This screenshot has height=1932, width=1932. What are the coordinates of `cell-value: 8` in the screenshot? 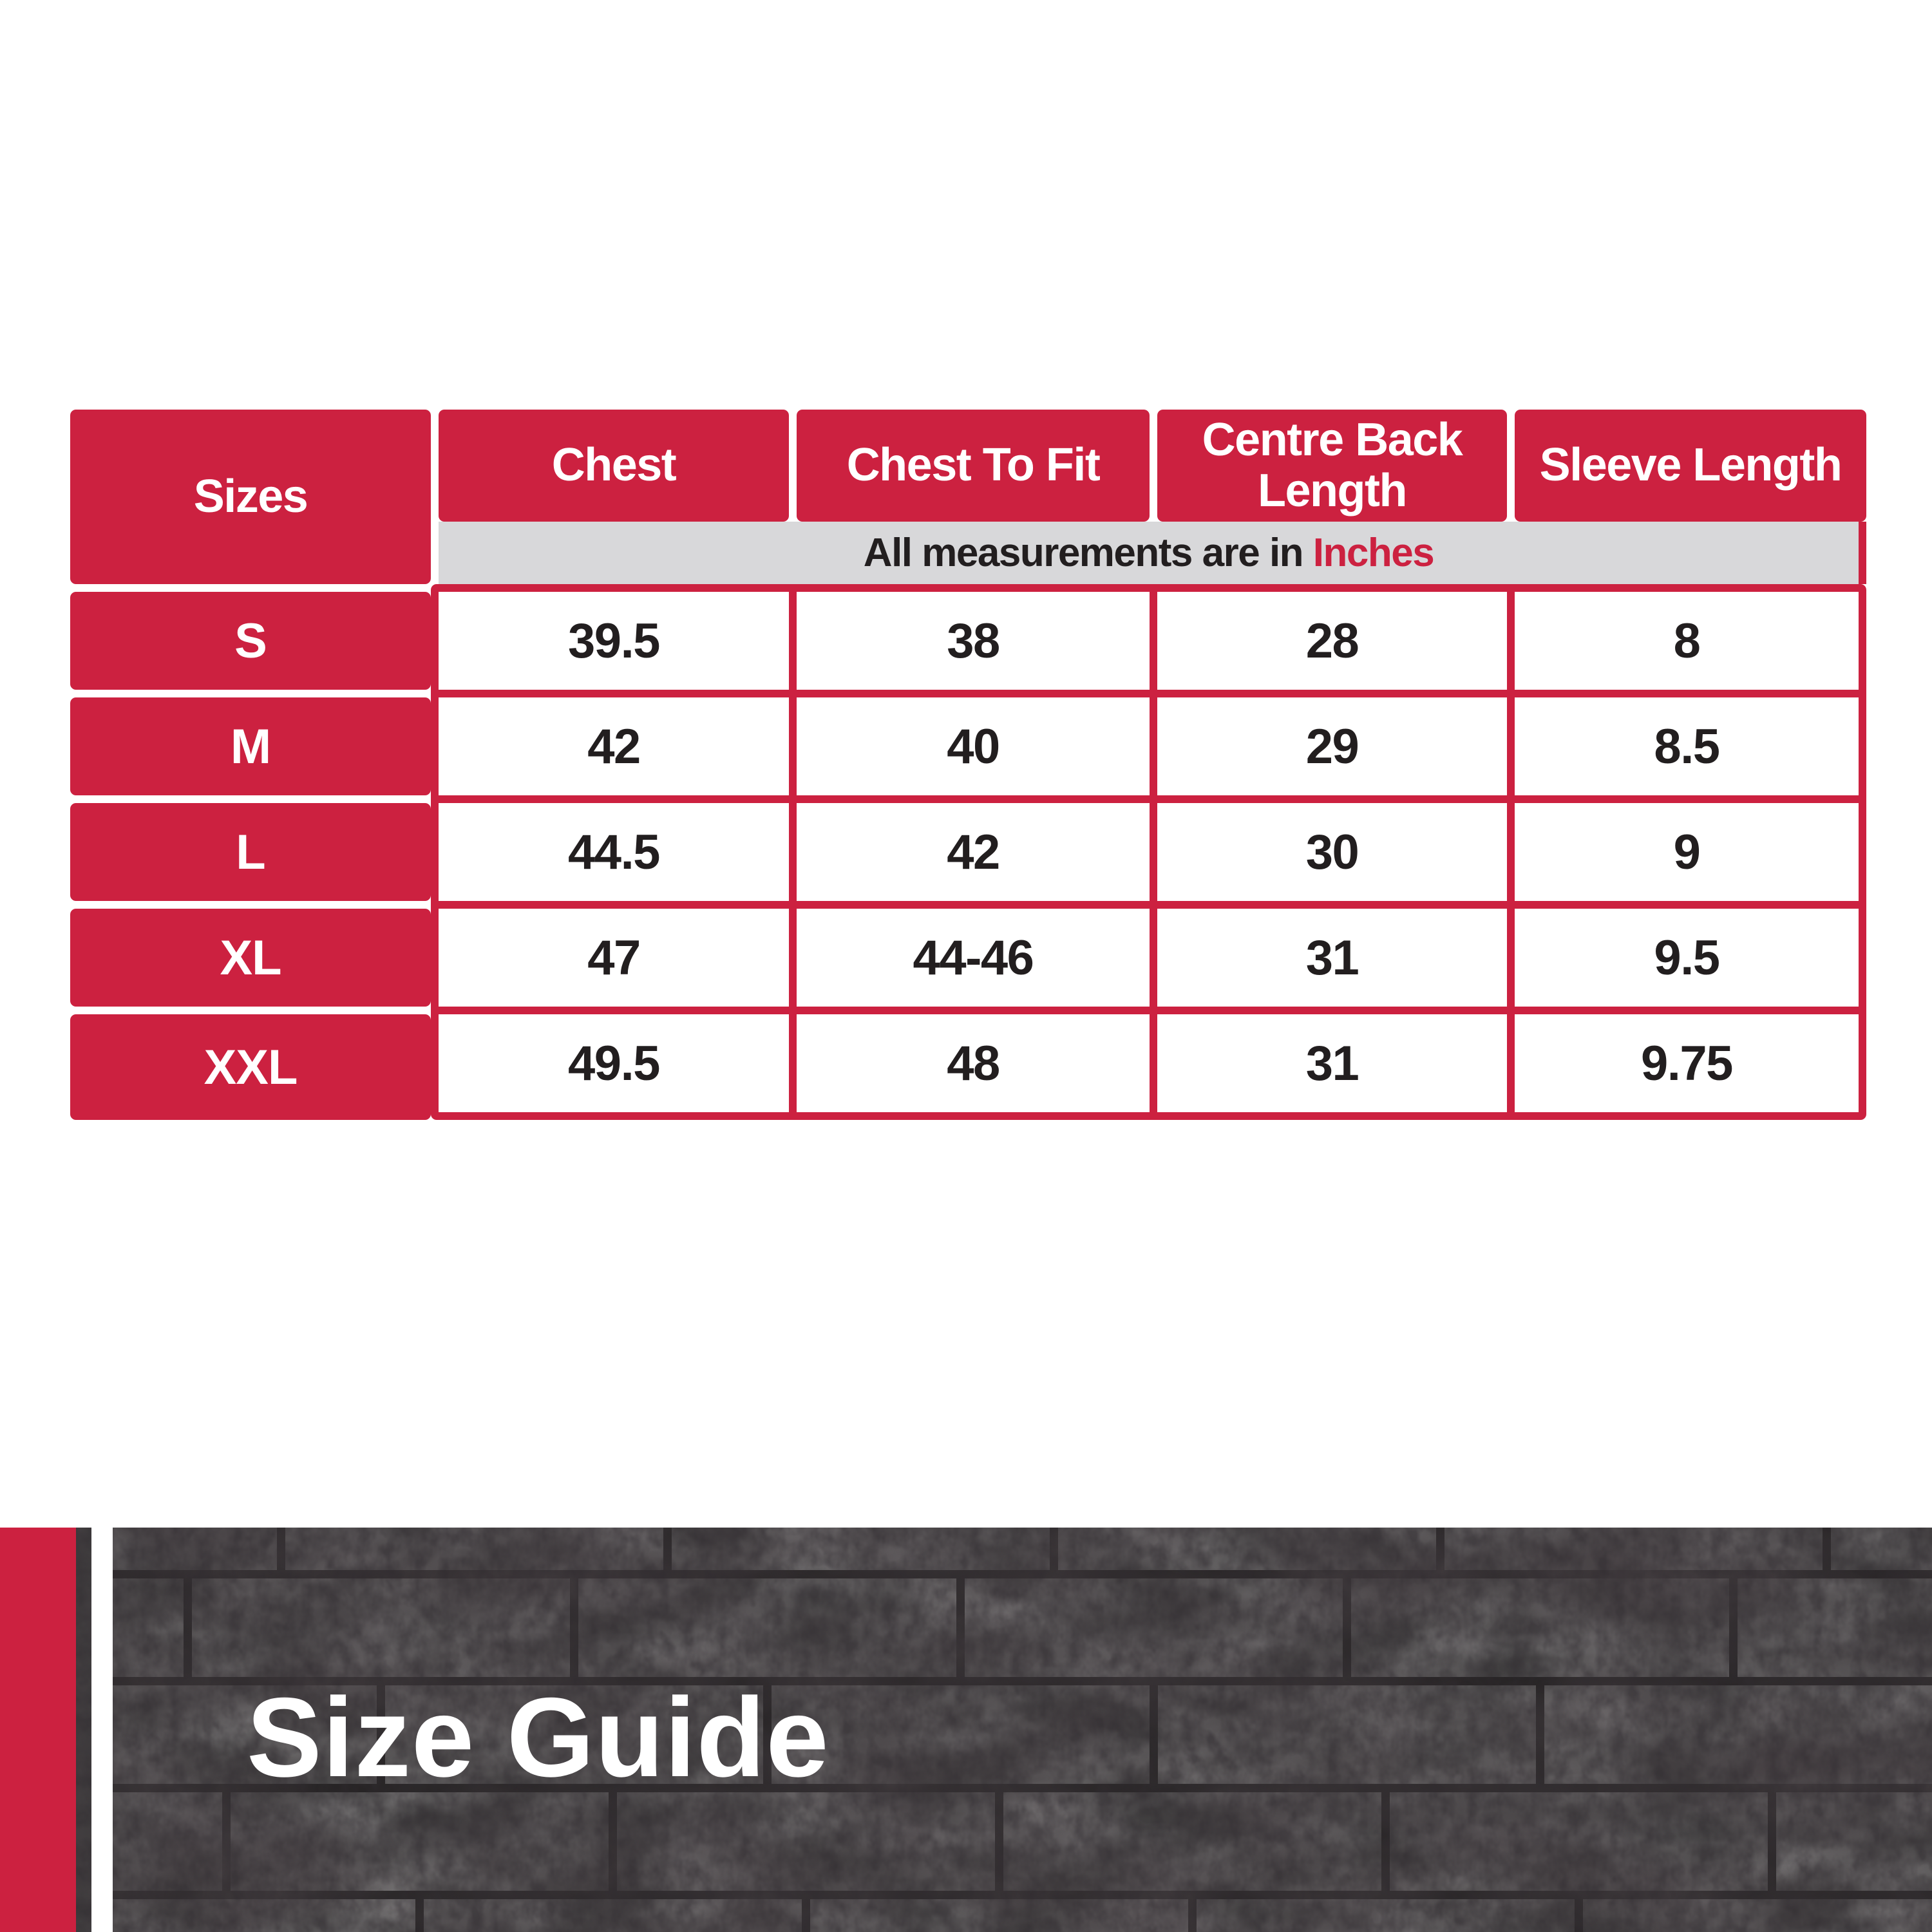 It's located at (1687, 640).